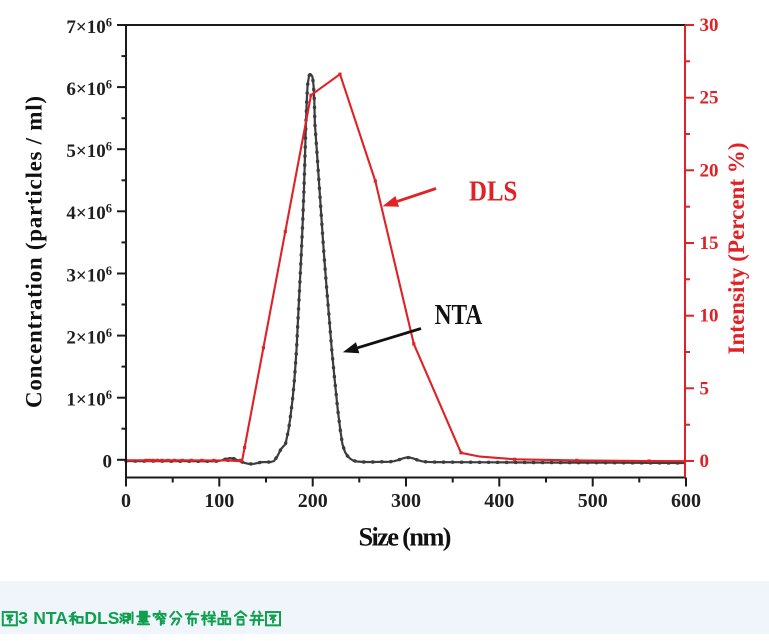  I want to click on svg-text: 300, so click(406, 501).